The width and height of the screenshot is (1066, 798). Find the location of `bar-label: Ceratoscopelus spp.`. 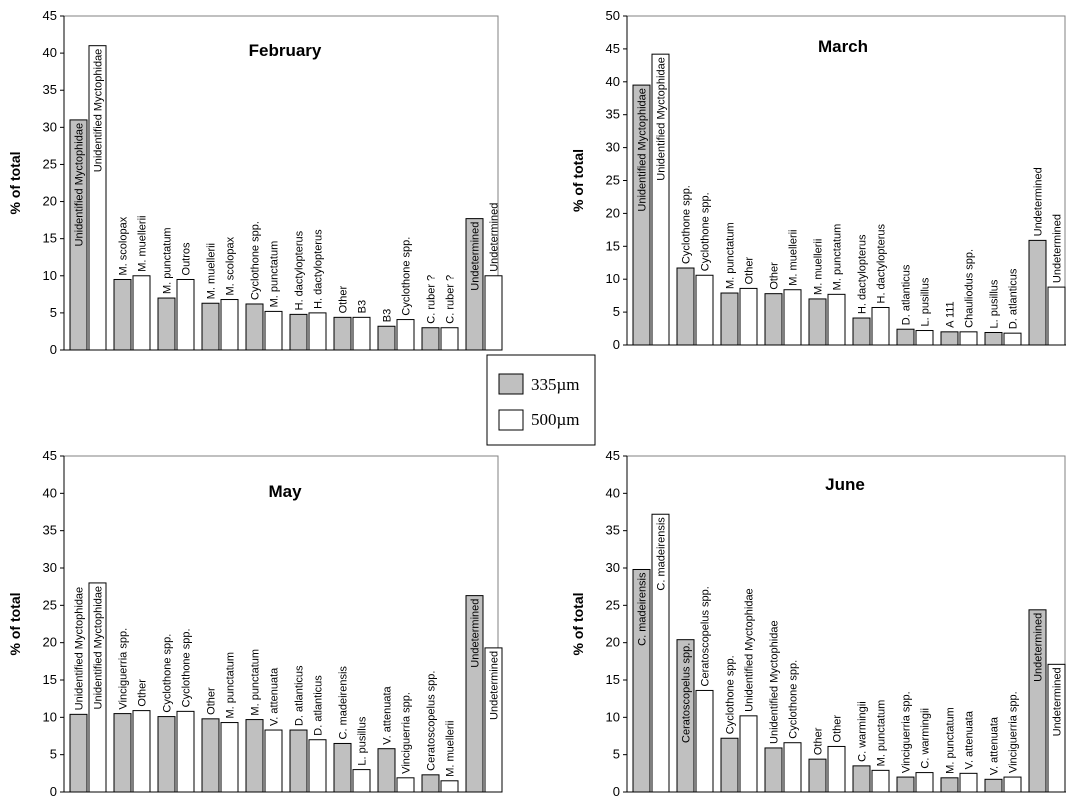

bar-label: Ceratoscopelus spp. is located at coordinates (432, 721).